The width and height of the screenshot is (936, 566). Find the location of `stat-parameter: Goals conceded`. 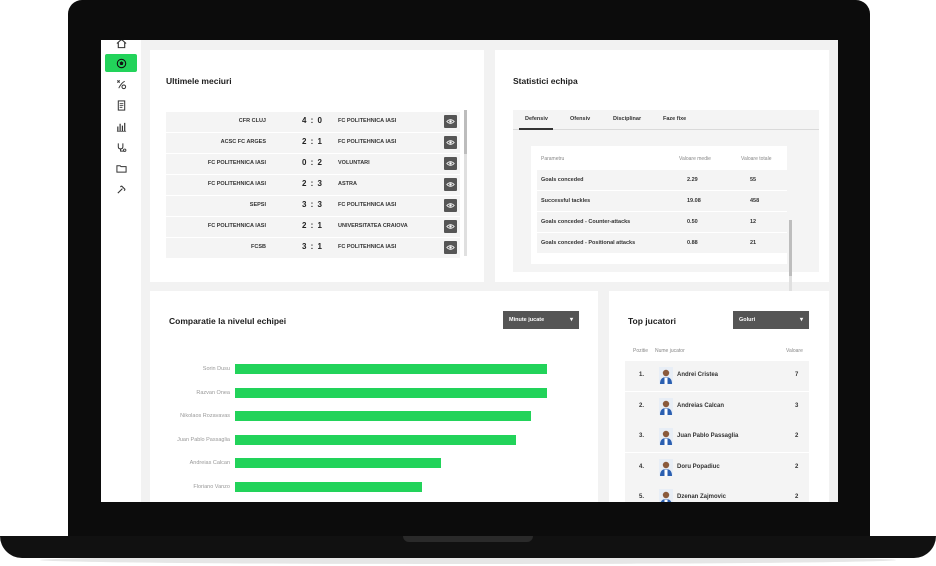

stat-parameter: Goals conceded is located at coordinates (562, 180).